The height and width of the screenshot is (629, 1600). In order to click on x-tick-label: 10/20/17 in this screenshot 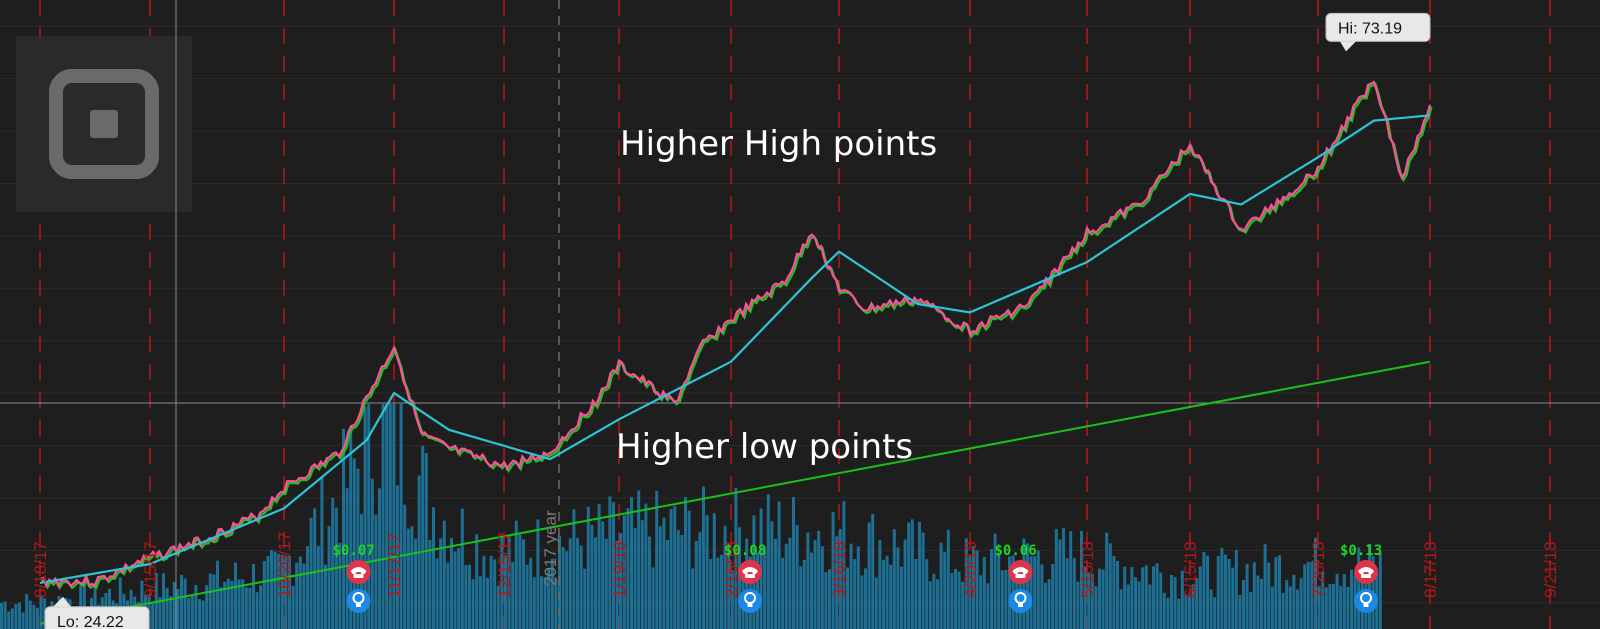, I will do `click(284, 565)`.